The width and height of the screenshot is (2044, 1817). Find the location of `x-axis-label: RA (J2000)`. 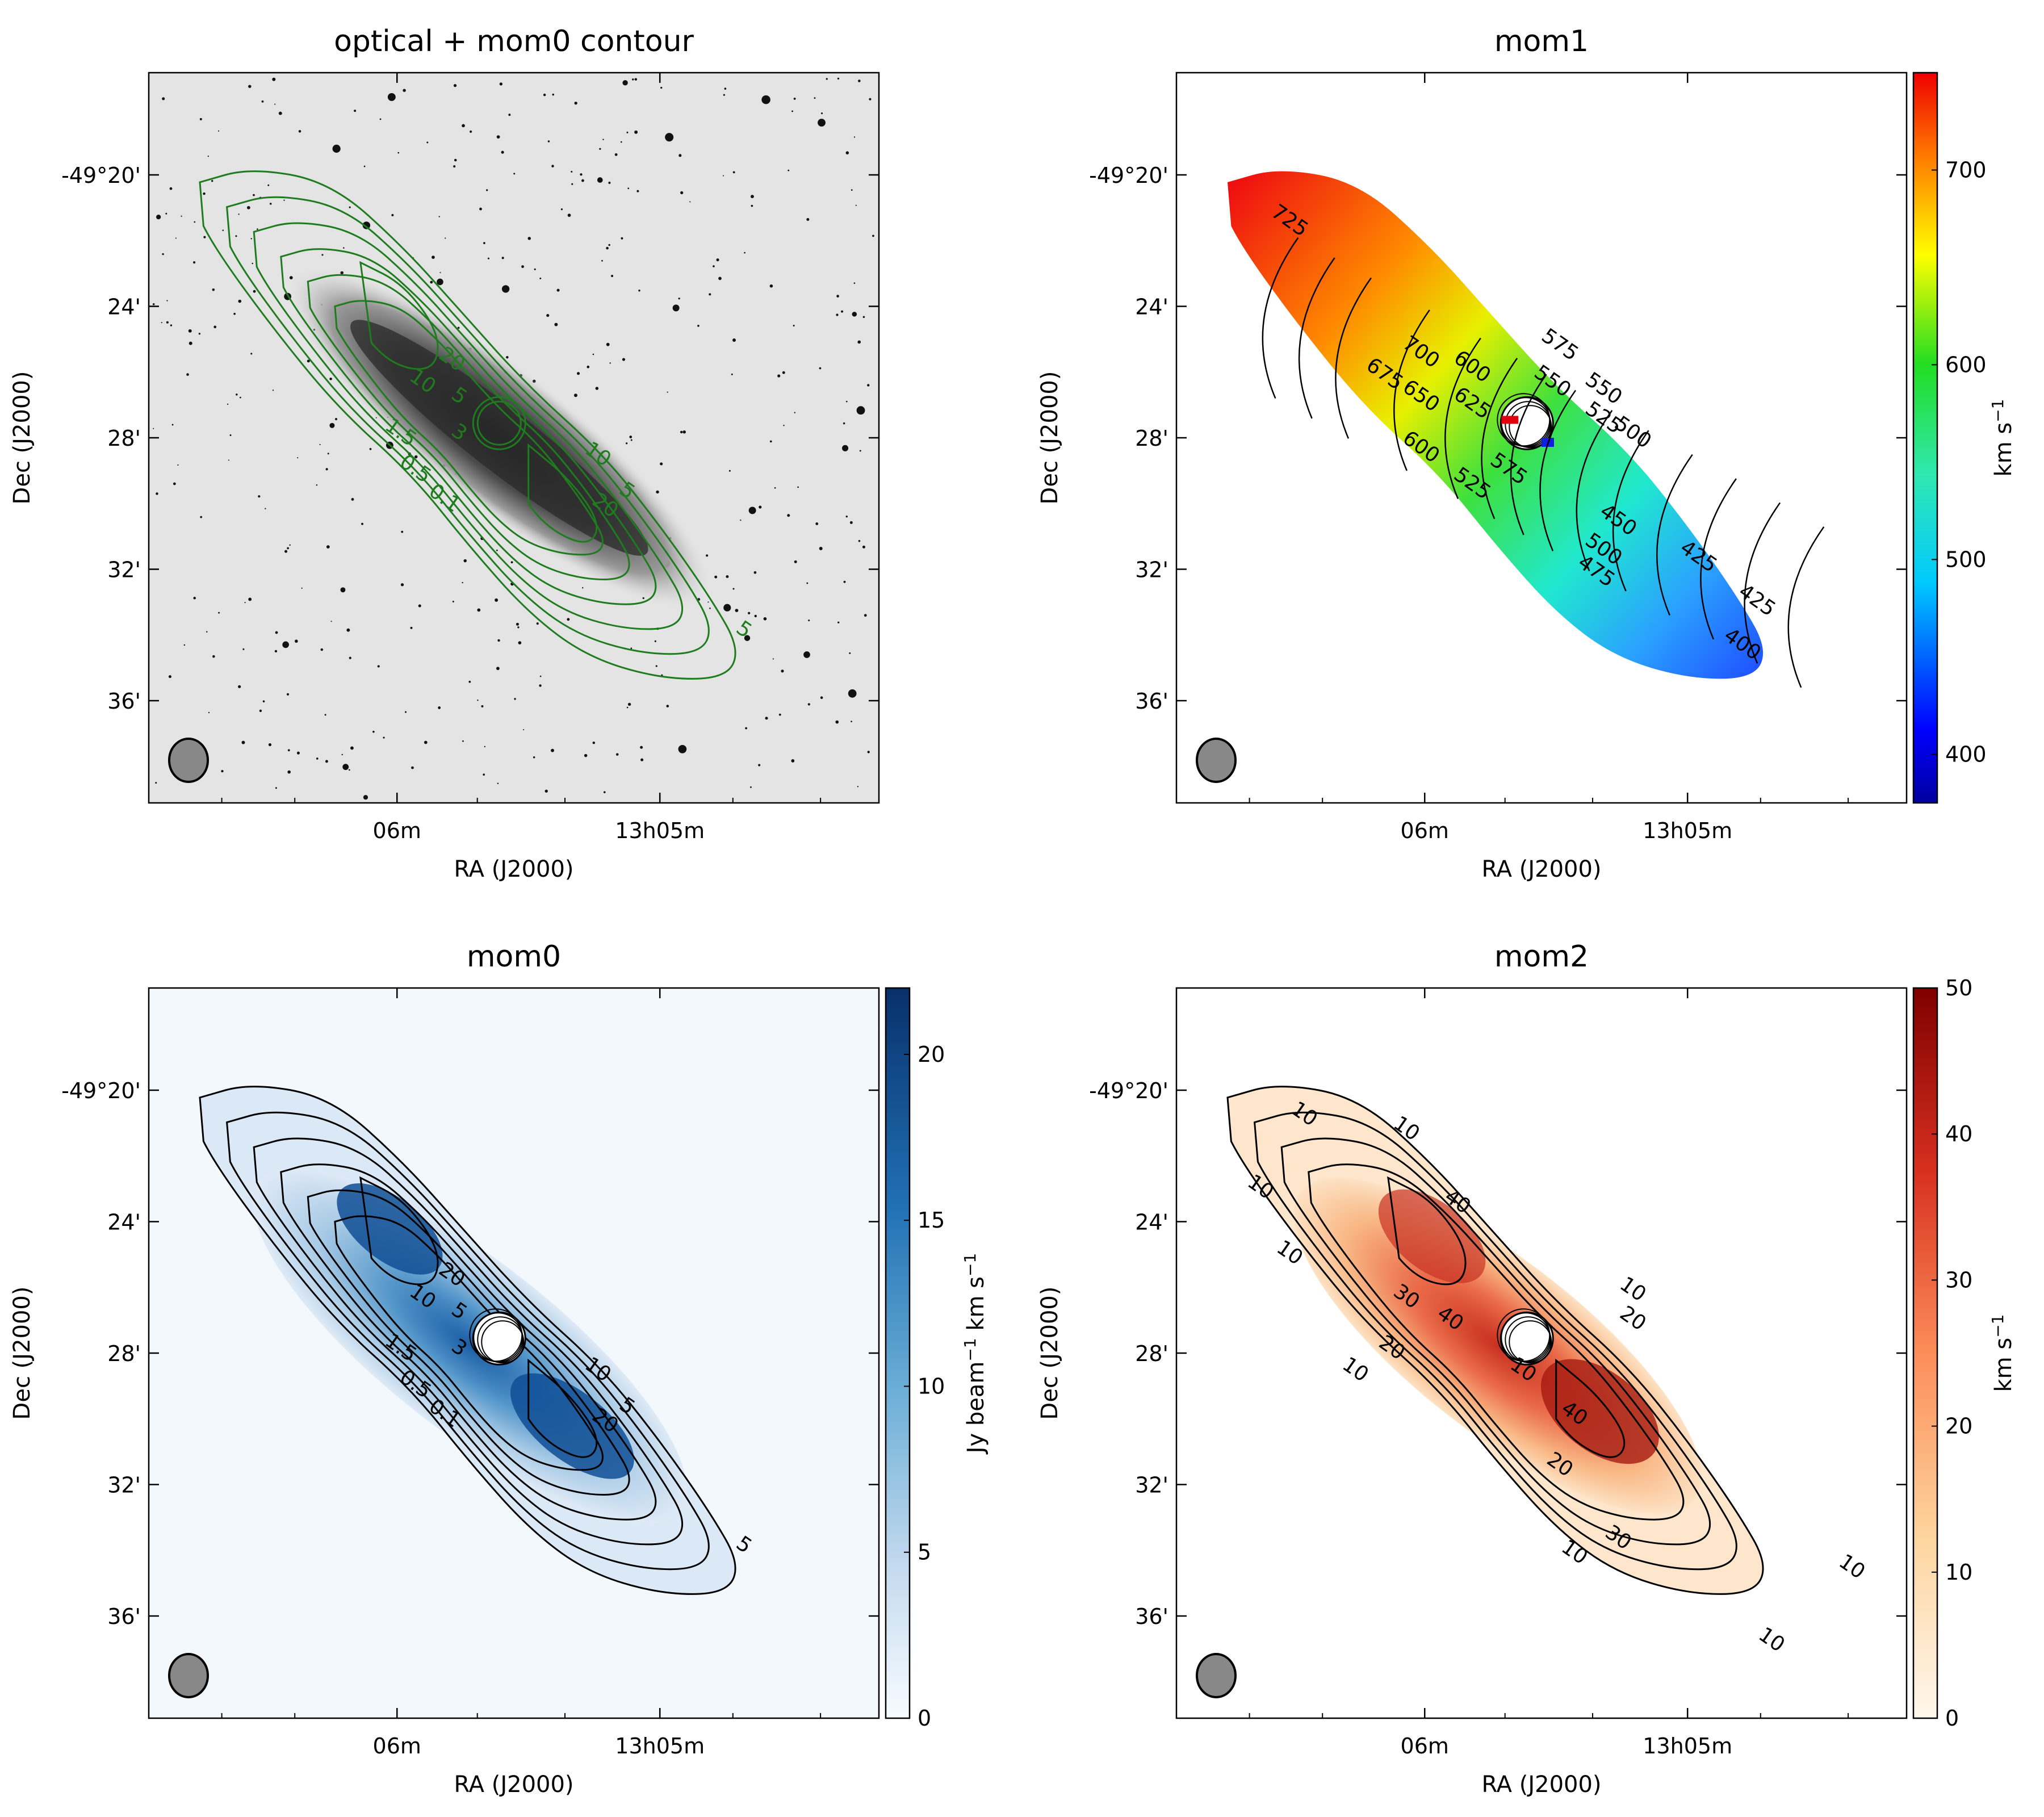

x-axis-label: RA (J2000) is located at coordinates (1541, 869).